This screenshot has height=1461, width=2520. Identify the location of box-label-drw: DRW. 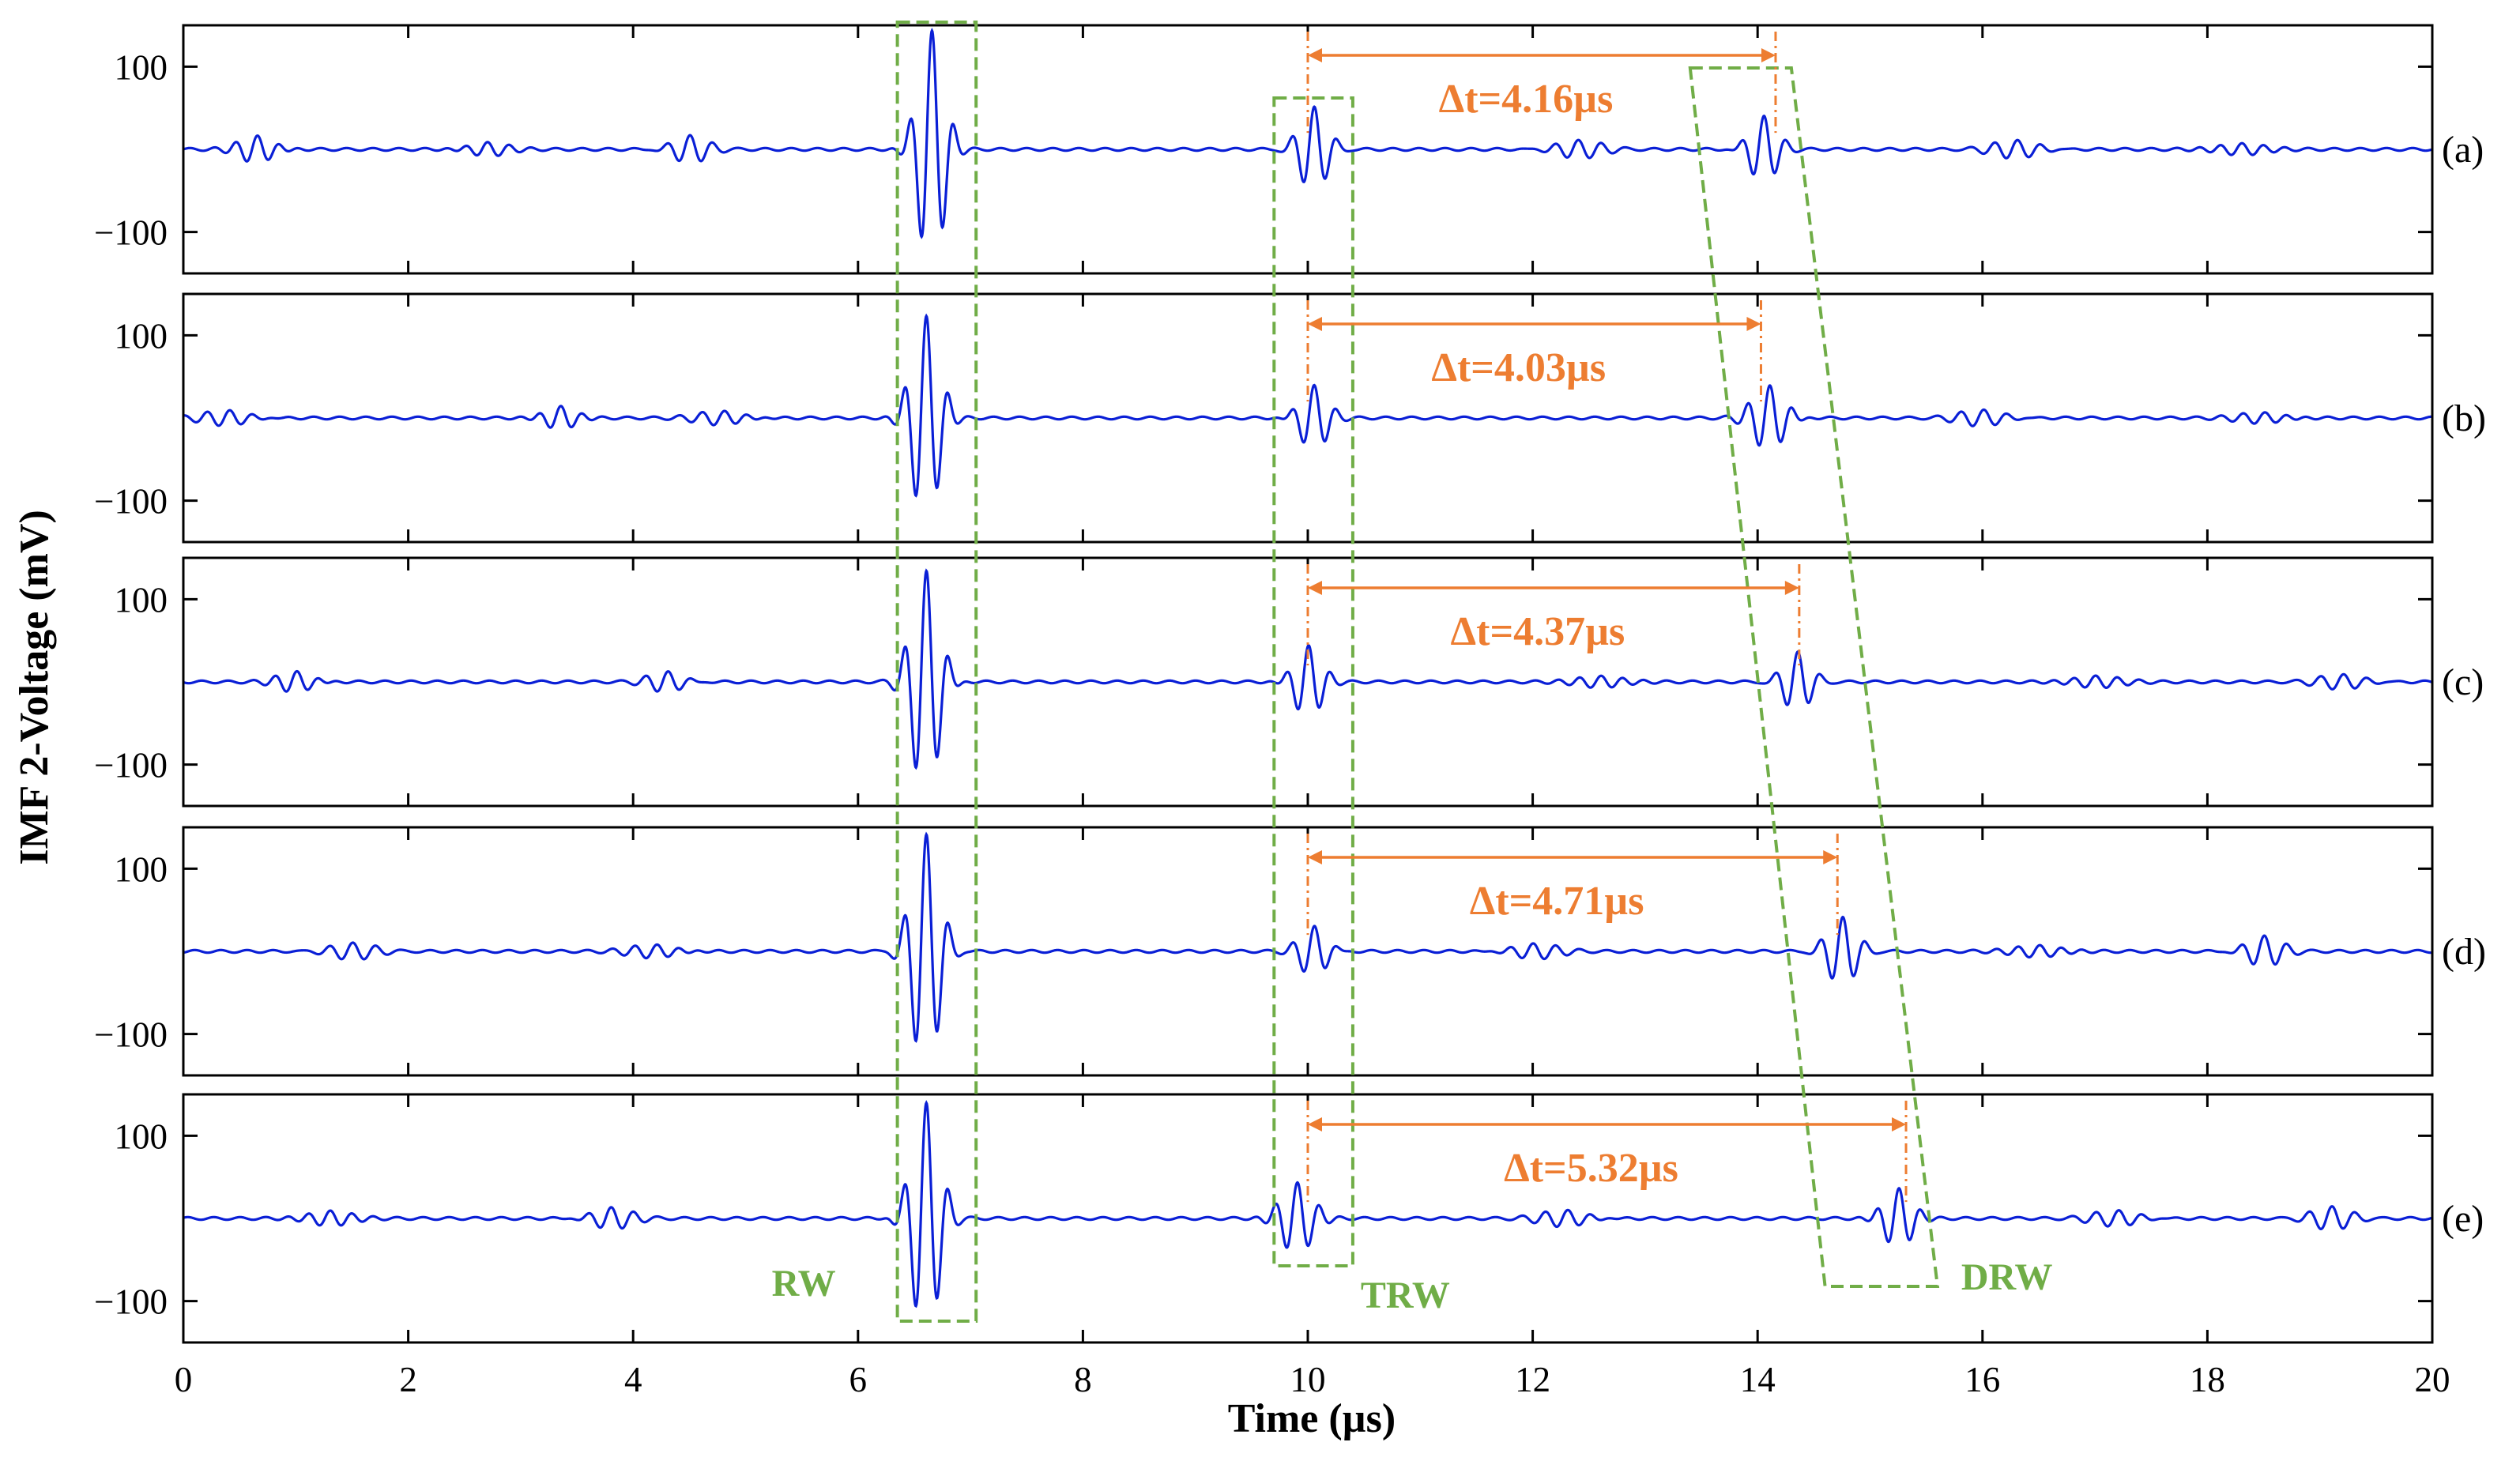
(2007, 1277).